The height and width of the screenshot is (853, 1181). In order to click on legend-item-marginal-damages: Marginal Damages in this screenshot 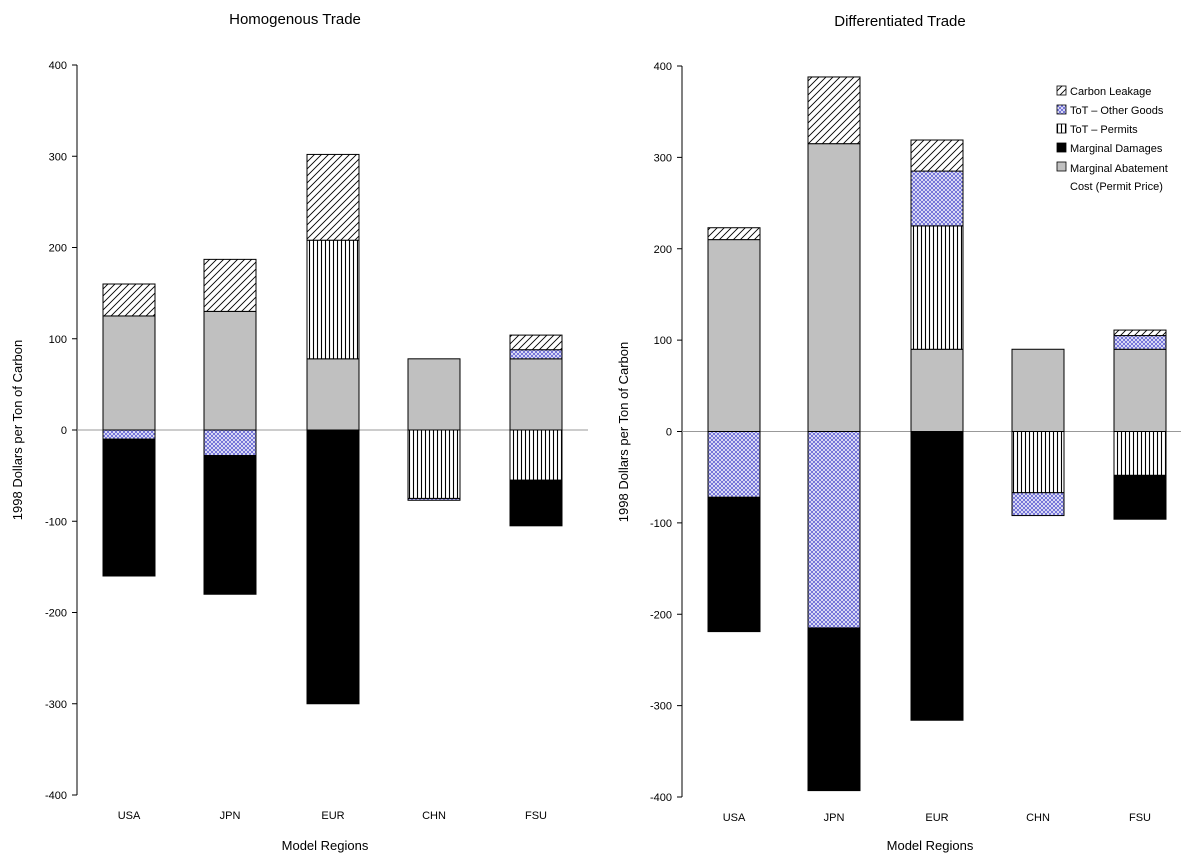, I will do `click(1109, 148)`.